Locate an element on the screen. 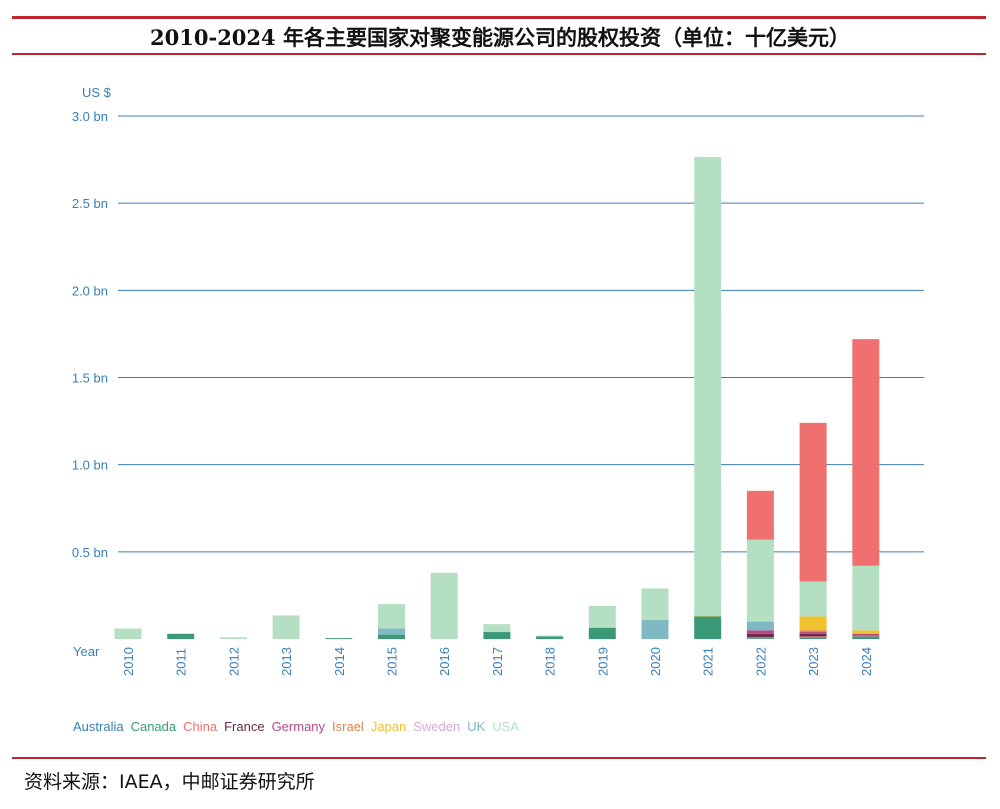 The height and width of the screenshot is (809, 1000). x-tick-label: 2016 is located at coordinates (444, 661).